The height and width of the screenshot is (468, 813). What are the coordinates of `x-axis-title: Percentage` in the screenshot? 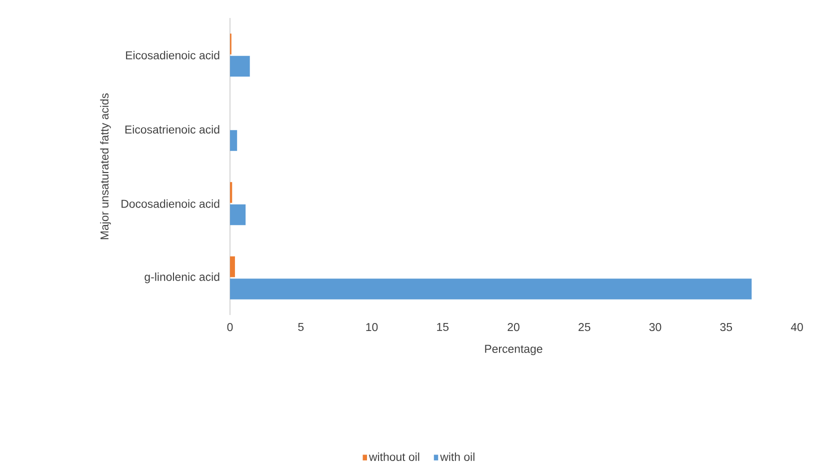 It's located at (513, 350).